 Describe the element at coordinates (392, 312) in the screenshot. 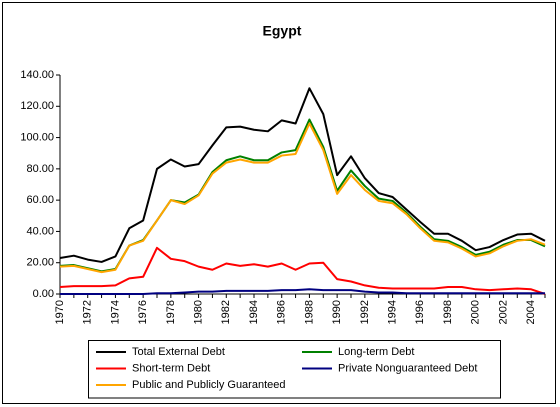

I see `x-tick-label: 1994` at that location.